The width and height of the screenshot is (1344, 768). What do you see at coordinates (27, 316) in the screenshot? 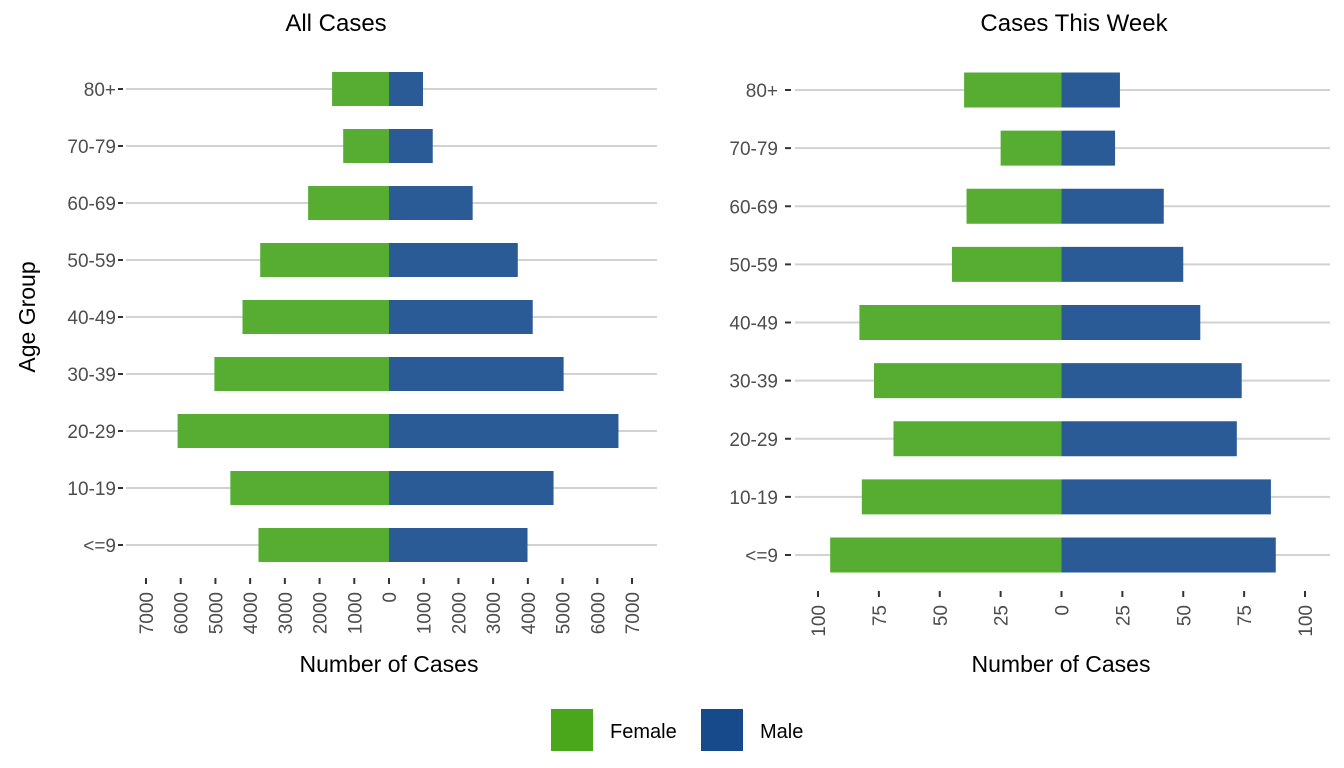
I see `y-axis-title: Age Group` at bounding box center [27, 316].